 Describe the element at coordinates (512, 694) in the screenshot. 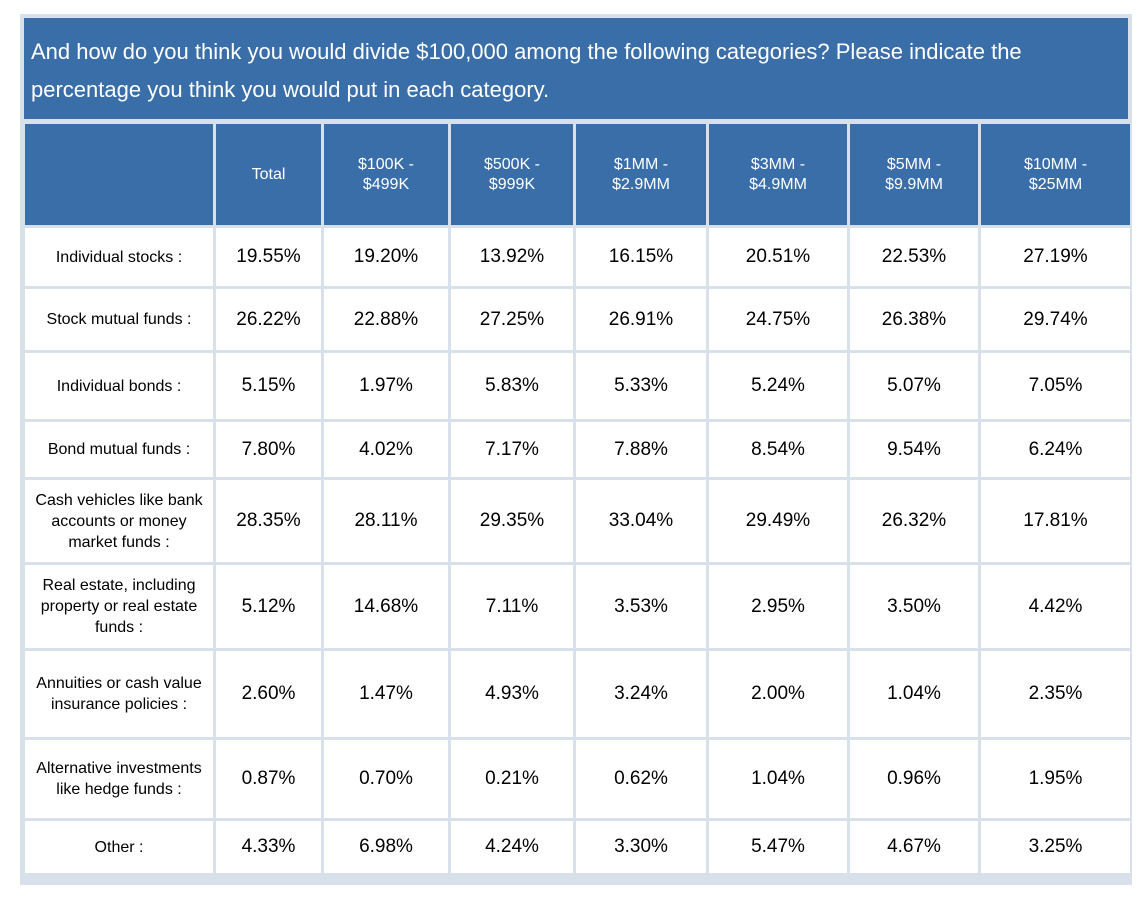

I see `value-cell: 4.93%` at that location.